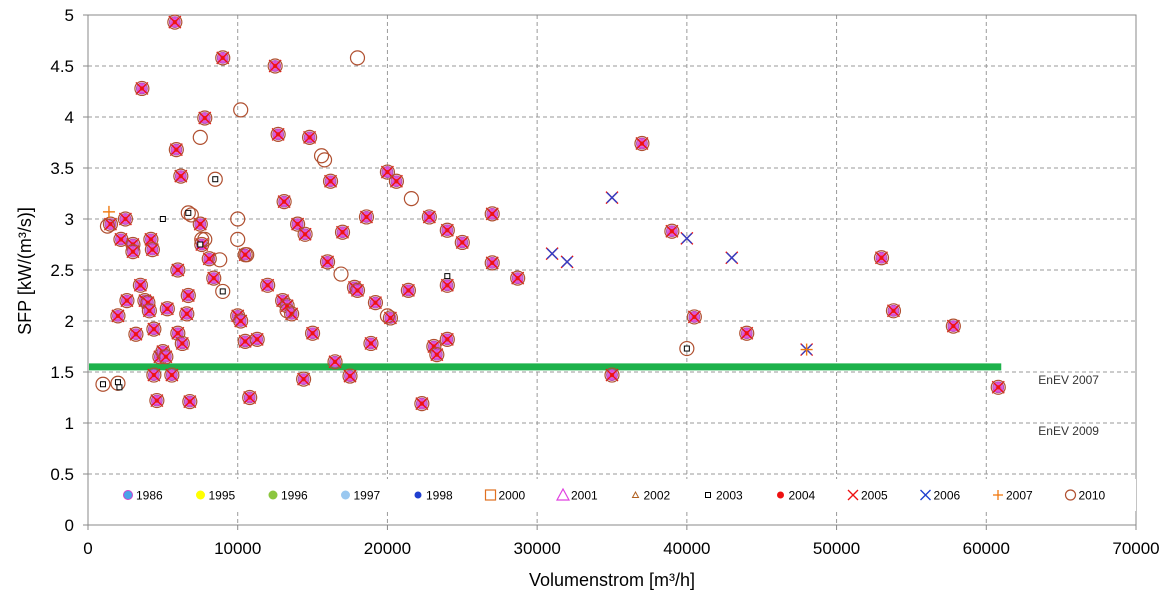 This screenshot has height=600, width=1162. Describe the element at coordinates (62, 474) in the screenshot. I see `y-tick-label: 0.5` at that location.